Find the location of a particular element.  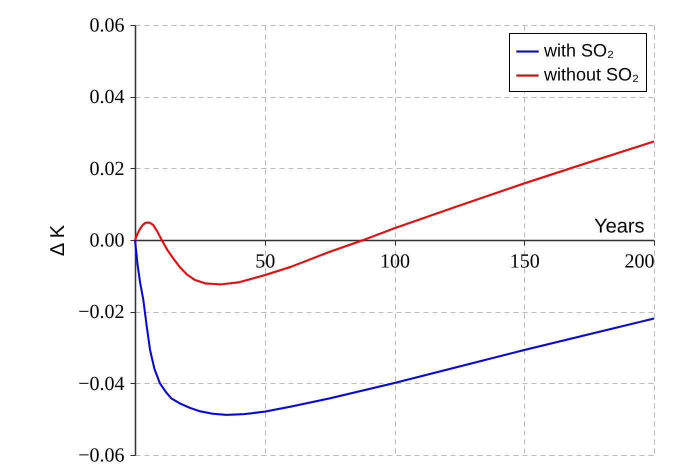

y-tick-label: 0.02 is located at coordinates (107, 169).